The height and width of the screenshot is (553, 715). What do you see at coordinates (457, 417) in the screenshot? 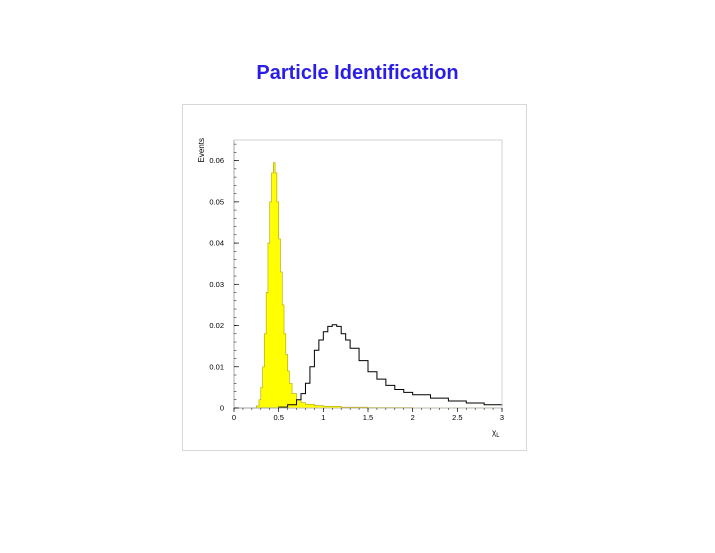
I see `x-tick-label: 2.5` at bounding box center [457, 417].